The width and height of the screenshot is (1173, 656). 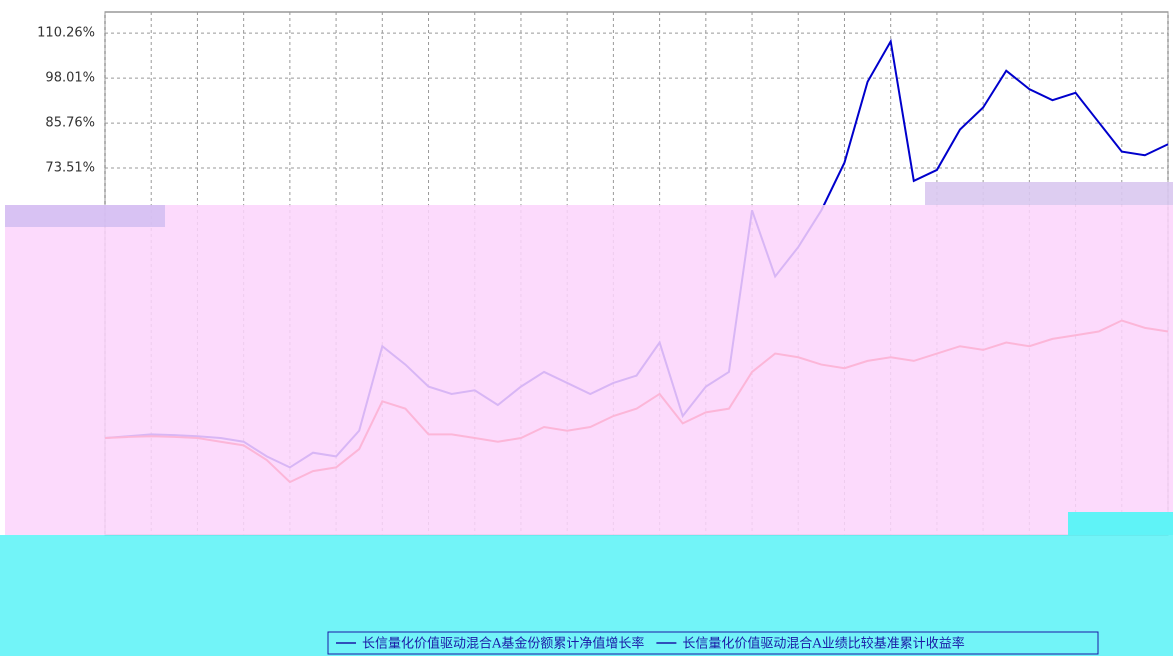 I want to click on legend-label: 长信量化价值驱动混合A业绩比较基准累计收益率, so click(x=823, y=644).